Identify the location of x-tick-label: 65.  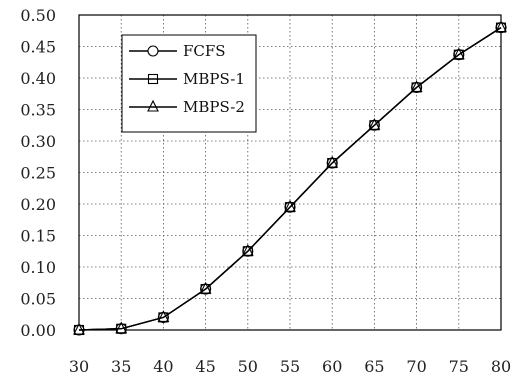
(374, 366).